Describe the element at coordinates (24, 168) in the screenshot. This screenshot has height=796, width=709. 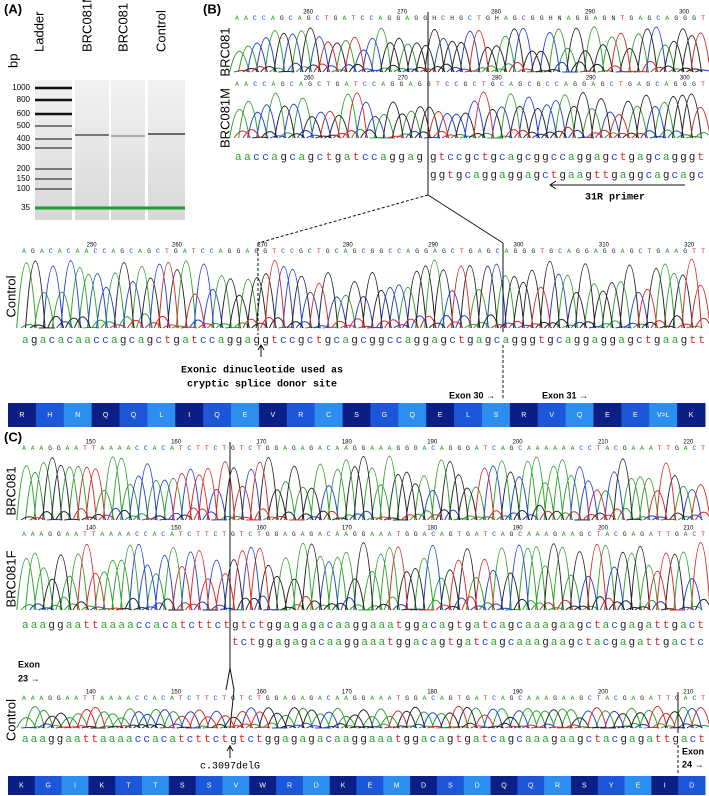
I see `size-label: 200` at that location.